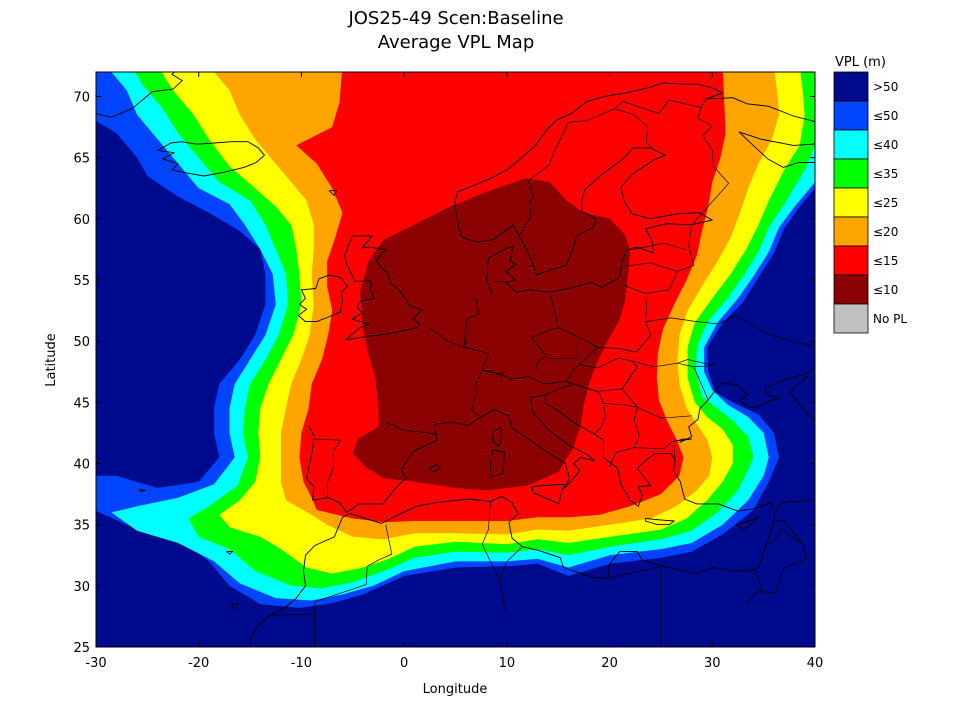 This screenshot has width=960, height=720. Describe the element at coordinates (81, 342) in the screenshot. I see `y-tick-label: 50` at that location.